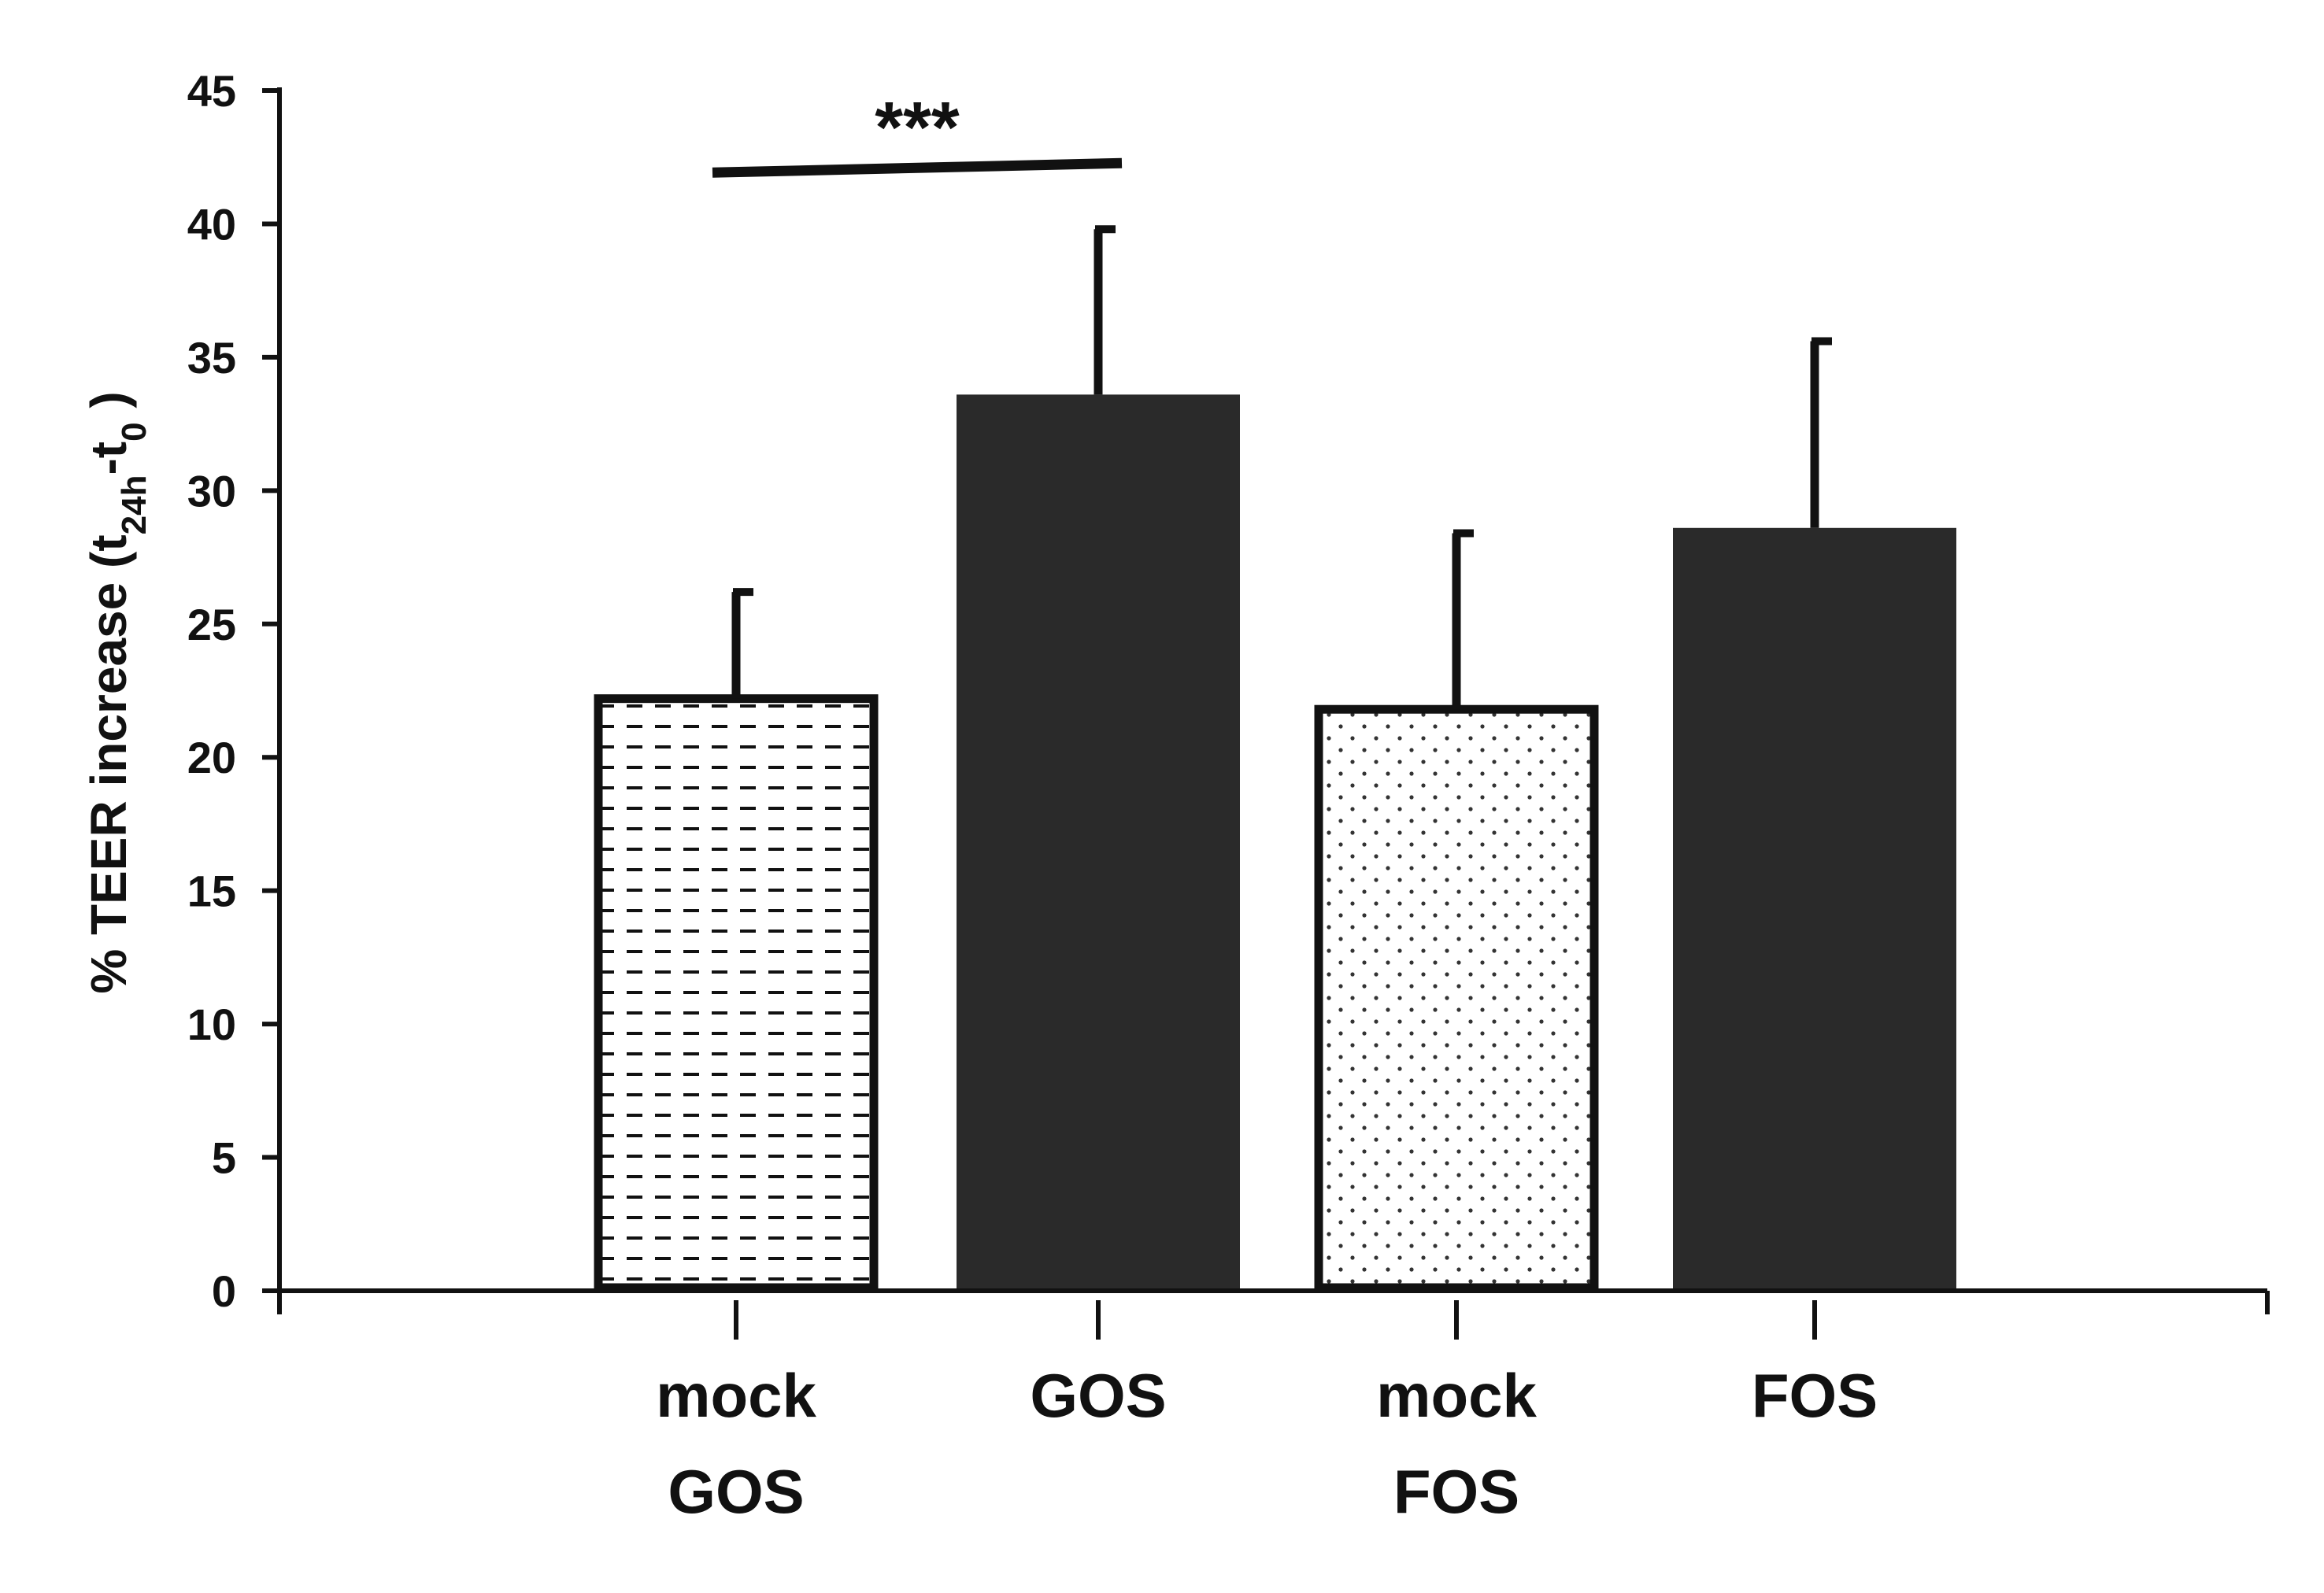 This screenshot has height=1593, width=2324. Describe the element at coordinates (211, 624) in the screenshot. I see `y-tick-label-5: 25` at that location.